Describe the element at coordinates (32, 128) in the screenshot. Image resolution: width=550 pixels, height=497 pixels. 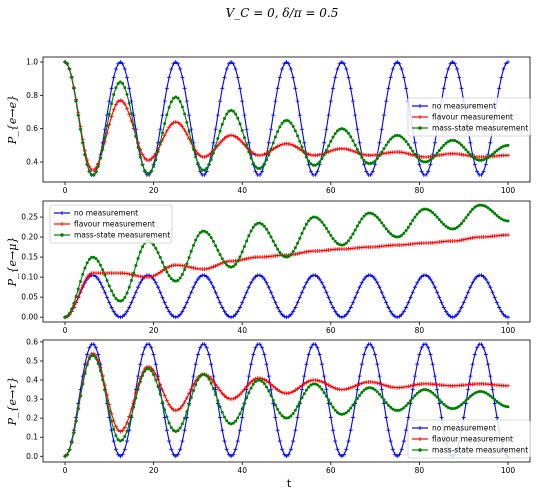
I see `y-tick-label: 0.6` at that location.